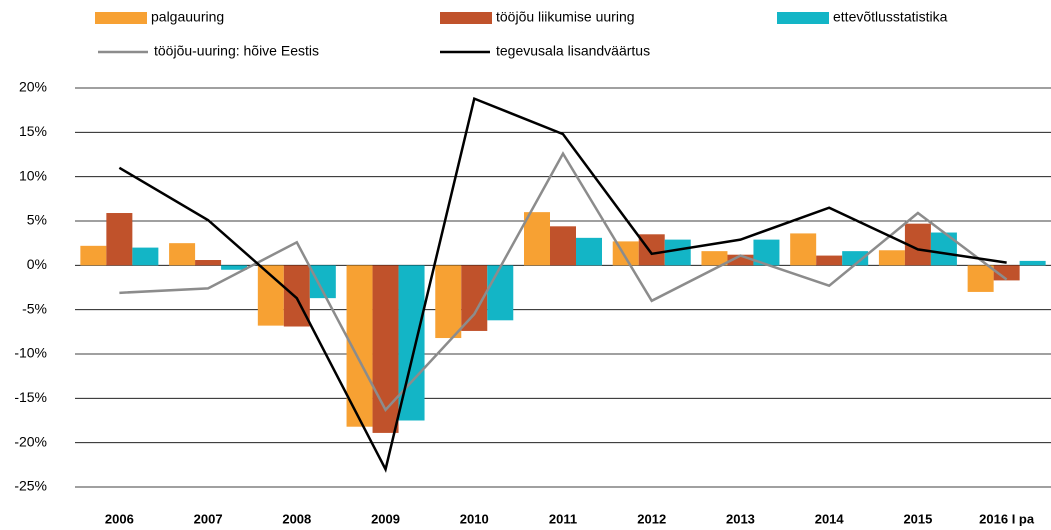 Image resolution: width=1051 pixels, height=530 pixels. I want to click on y-tick-label: -25%, so click(30, 486).